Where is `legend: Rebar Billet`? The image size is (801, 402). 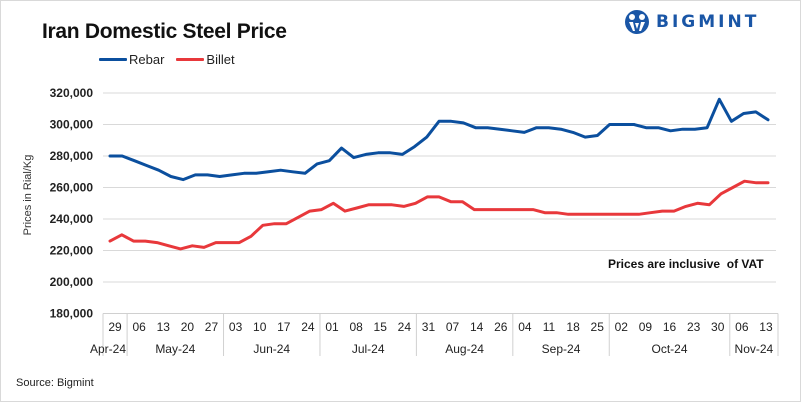
legend: Rebar Billet is located at coordinates (173, 59).